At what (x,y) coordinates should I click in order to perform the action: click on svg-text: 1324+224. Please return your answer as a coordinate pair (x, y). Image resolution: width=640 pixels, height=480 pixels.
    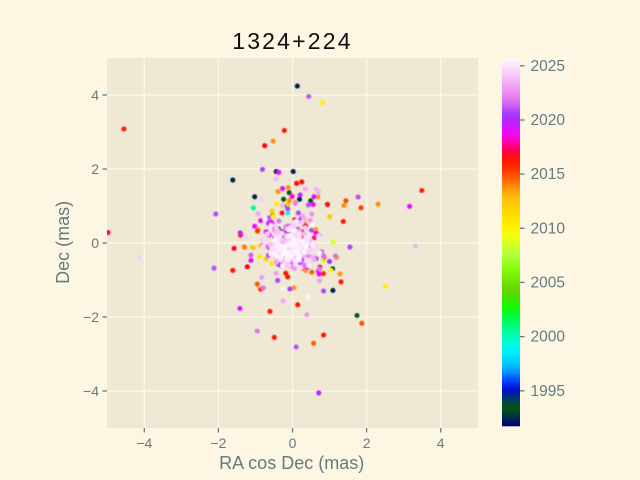
    Looking at the image, I should click on (292, 41).